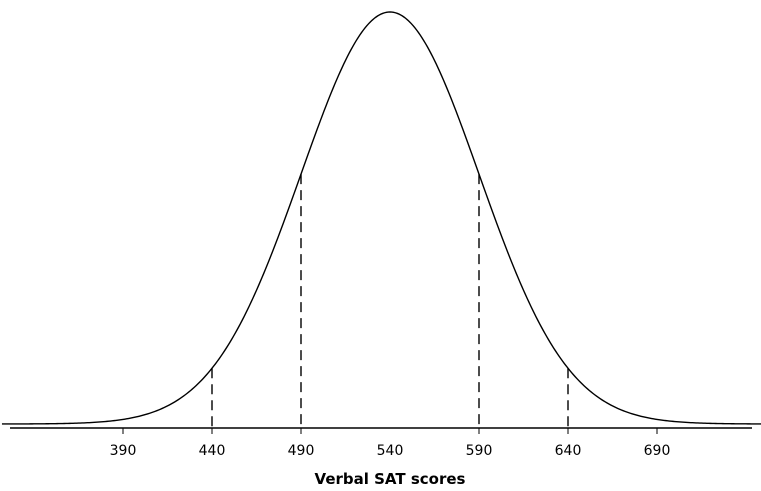 This screenshot has height=491, width=761. Describe the element at coordinates (657, 451) in the screenshot. I see `x-tick-label-690: 690` at that location.